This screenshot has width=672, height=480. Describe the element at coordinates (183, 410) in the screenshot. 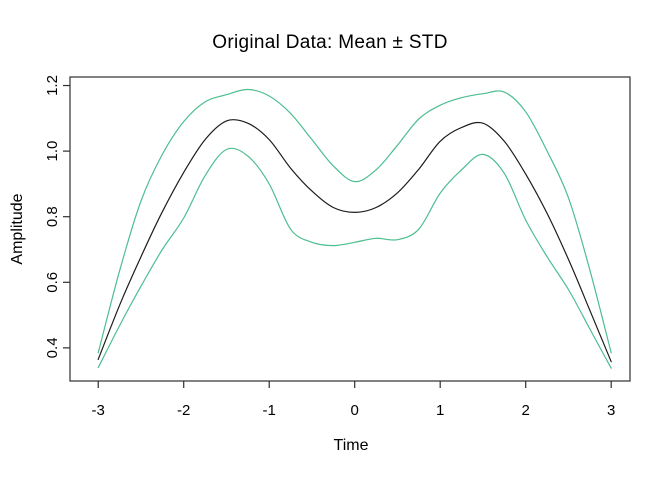

I see `x-tick-label: -2` at that location.